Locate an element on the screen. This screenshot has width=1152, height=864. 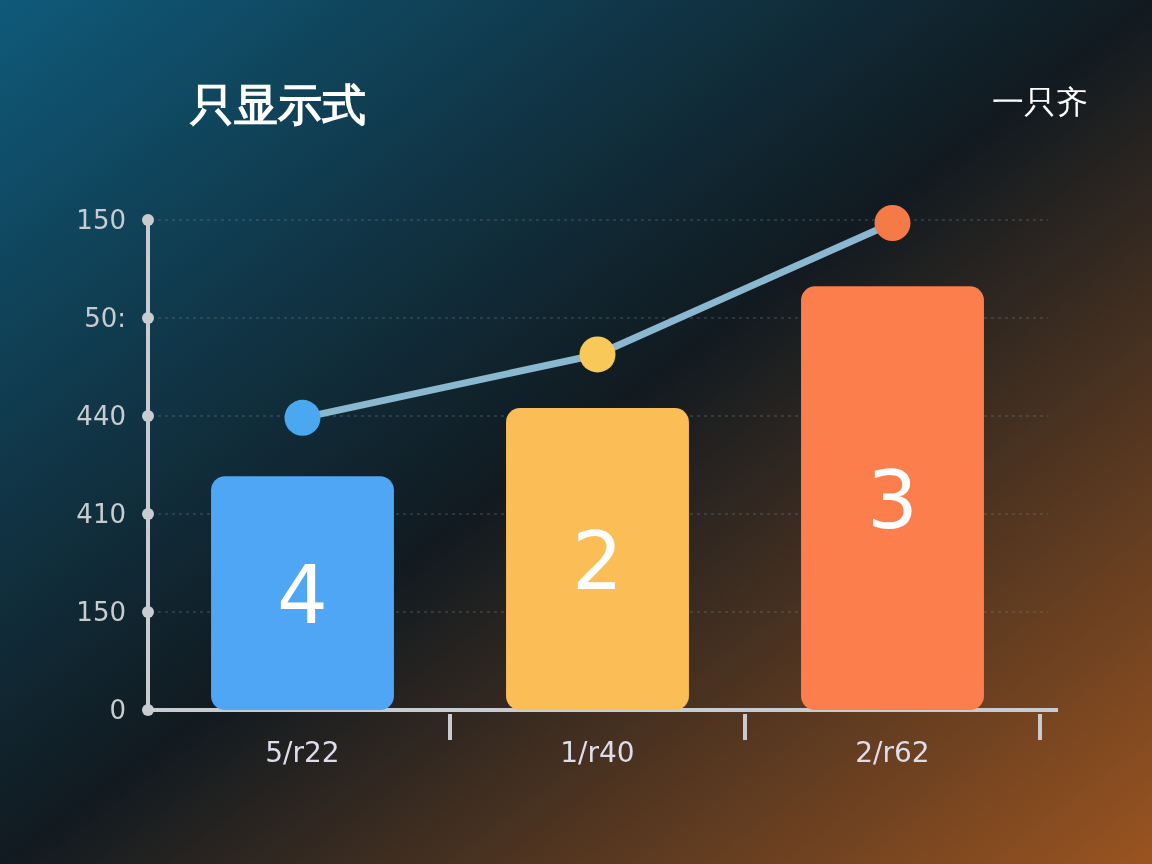
text: 0 is located at coordinates (117, 710).